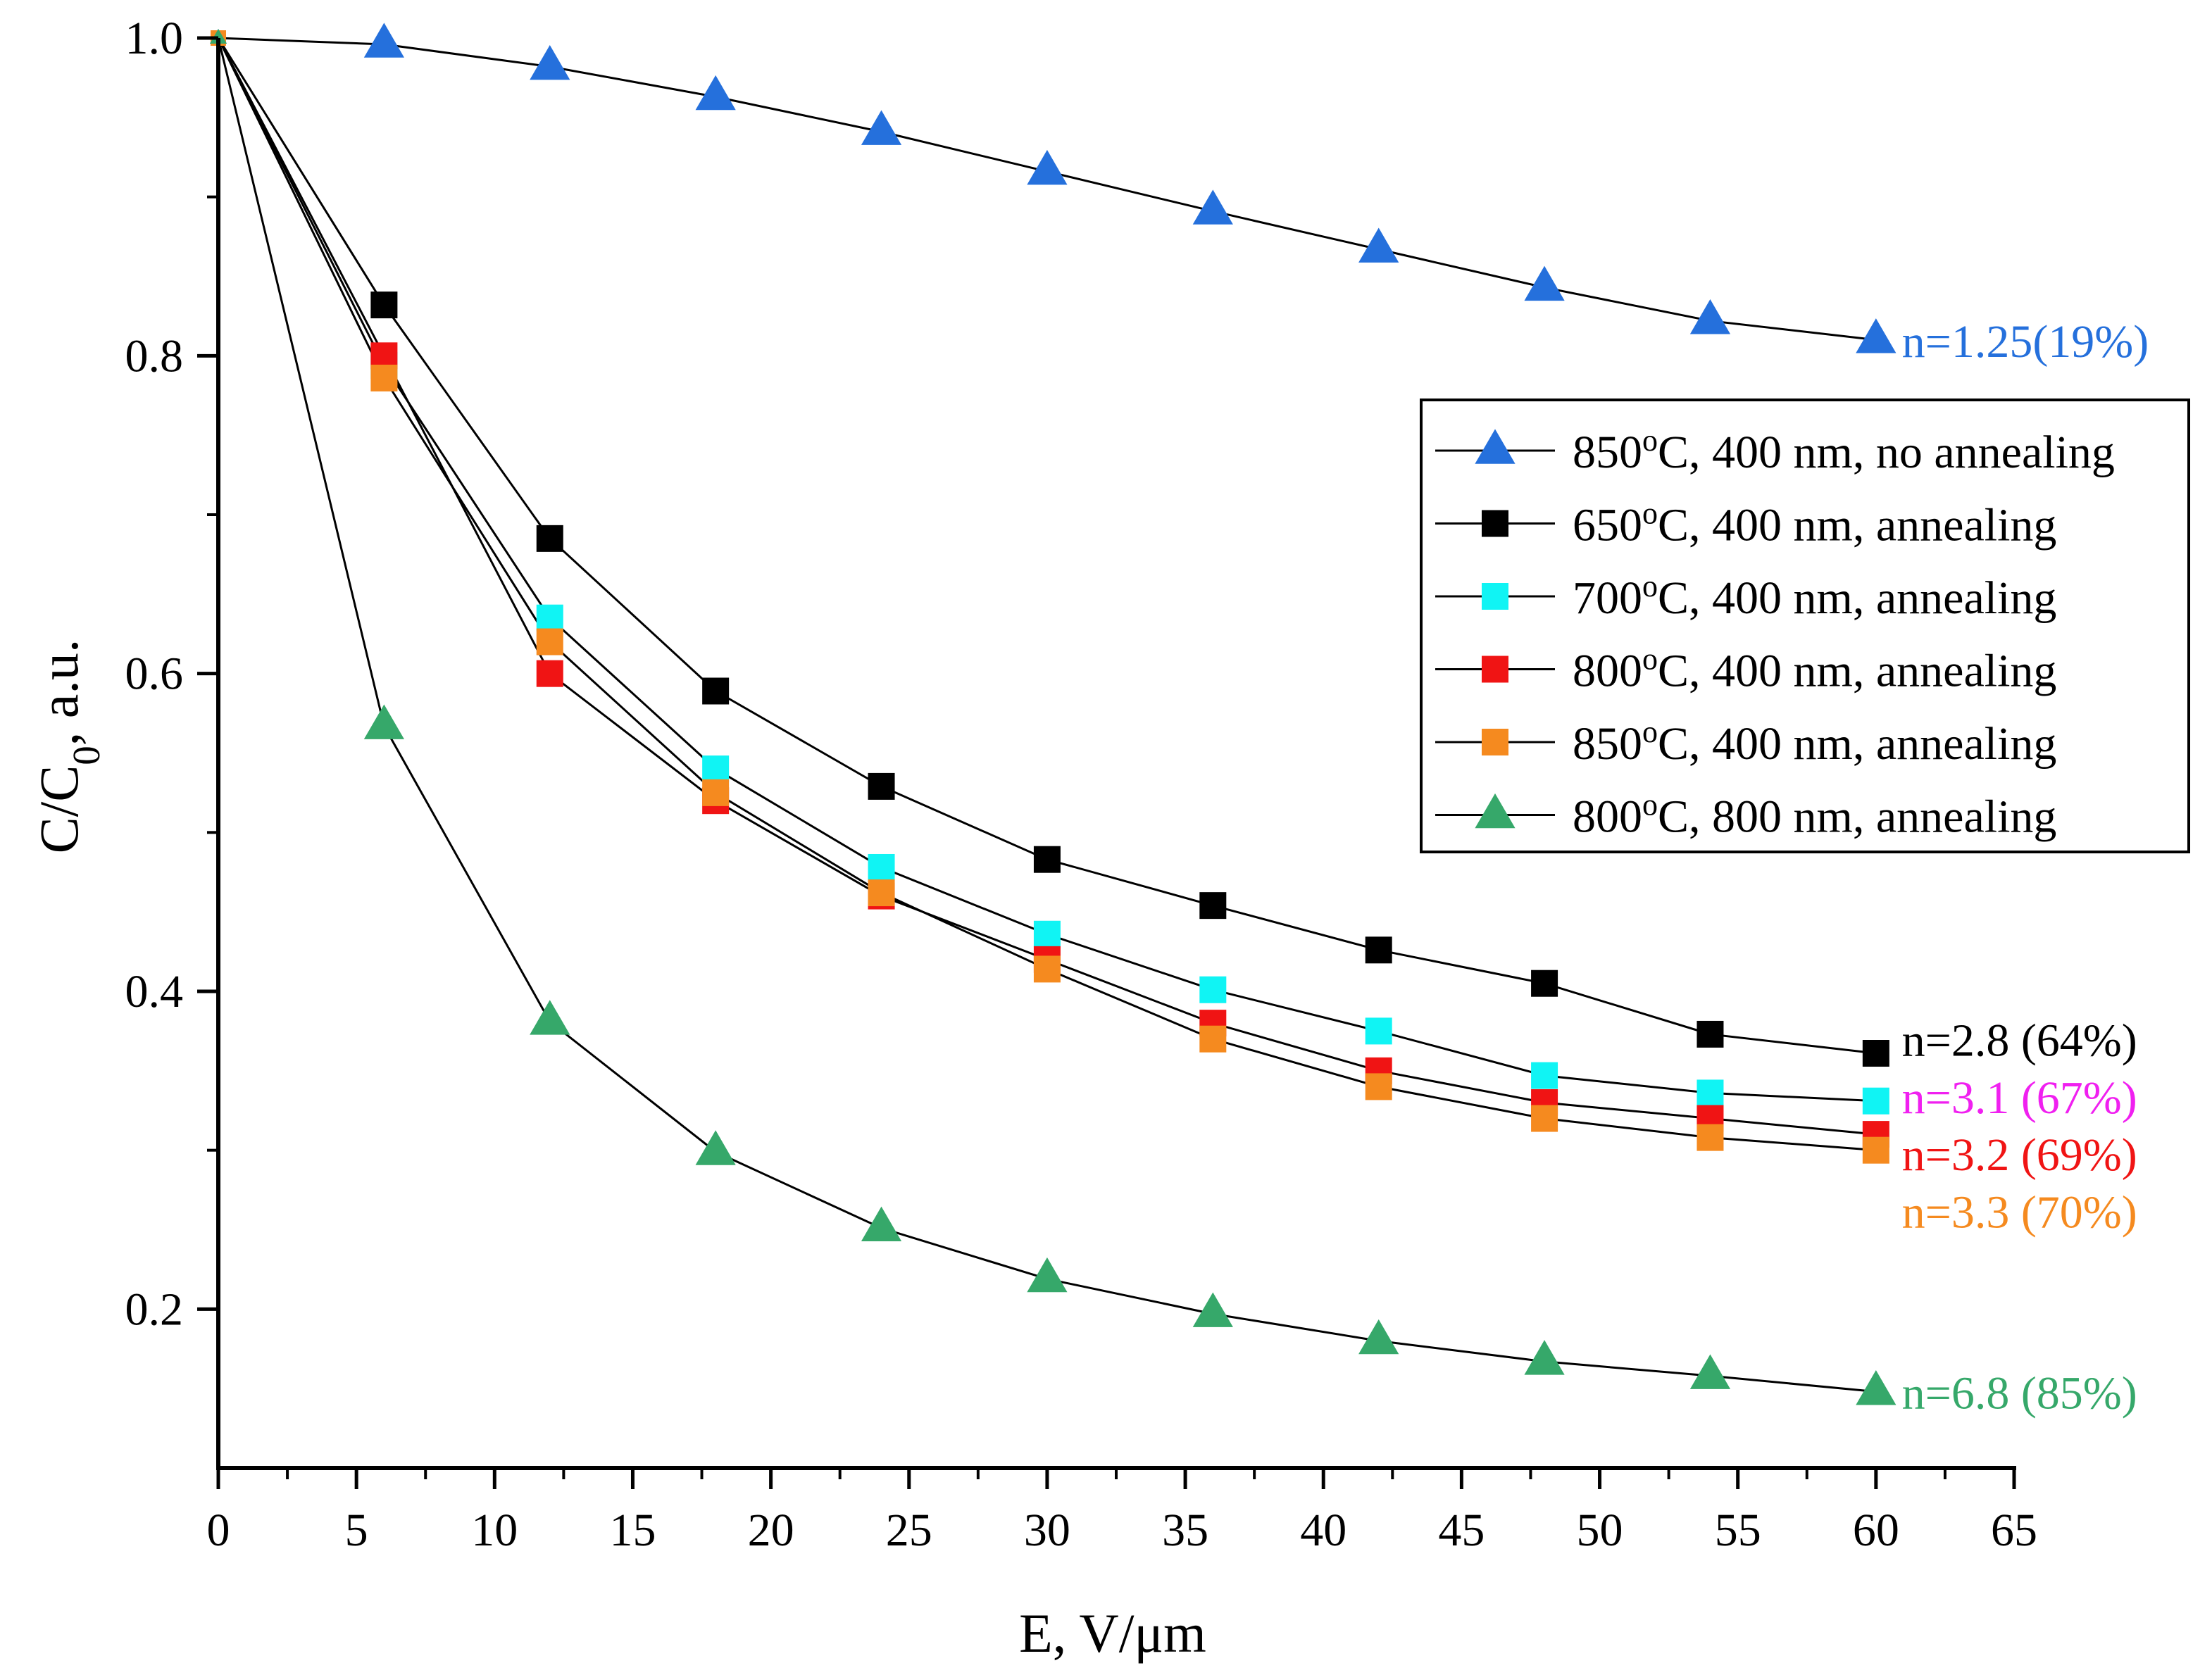 The width and height of the screenshot is (2212, 1675). Describe the element at coordinates (1047, 1530) in the screenshot. I see `x-tick-label: 30` at that location.